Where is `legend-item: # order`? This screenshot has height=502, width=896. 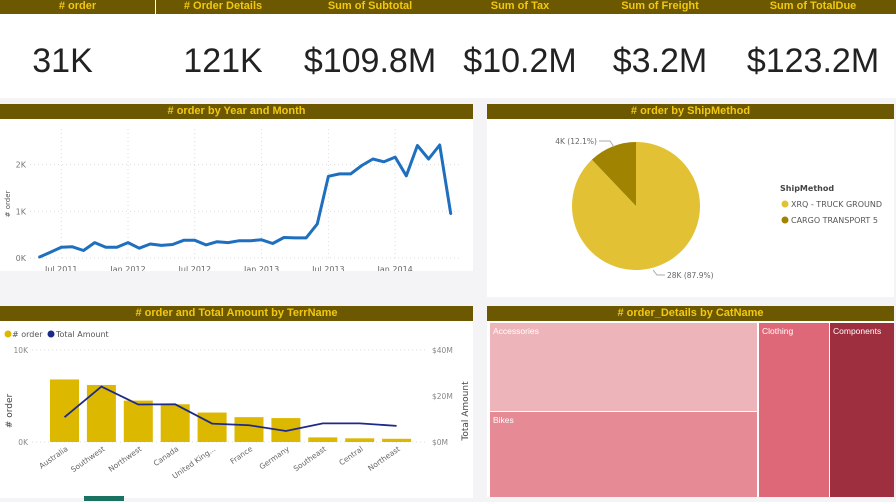
legend-item: # order is located at coordinates (27, 334).